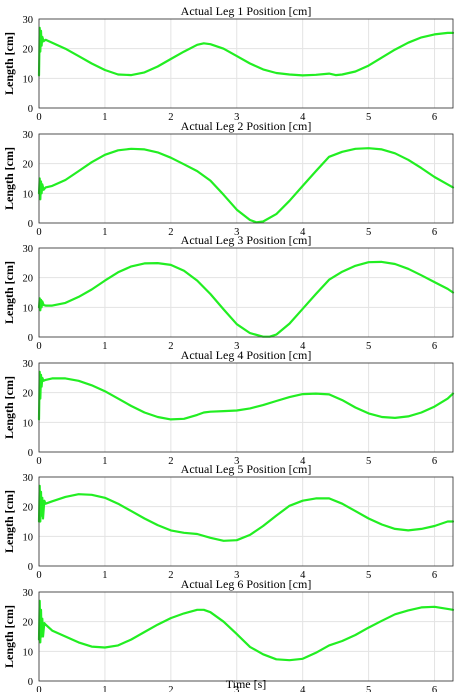 This screenshot has height=692, width=466. What do you see at coordinates (246, 584) in the screenshot?
I see `subplot-title: Actual Leg 6 Position [cm]` at bounding box center [246, 584].